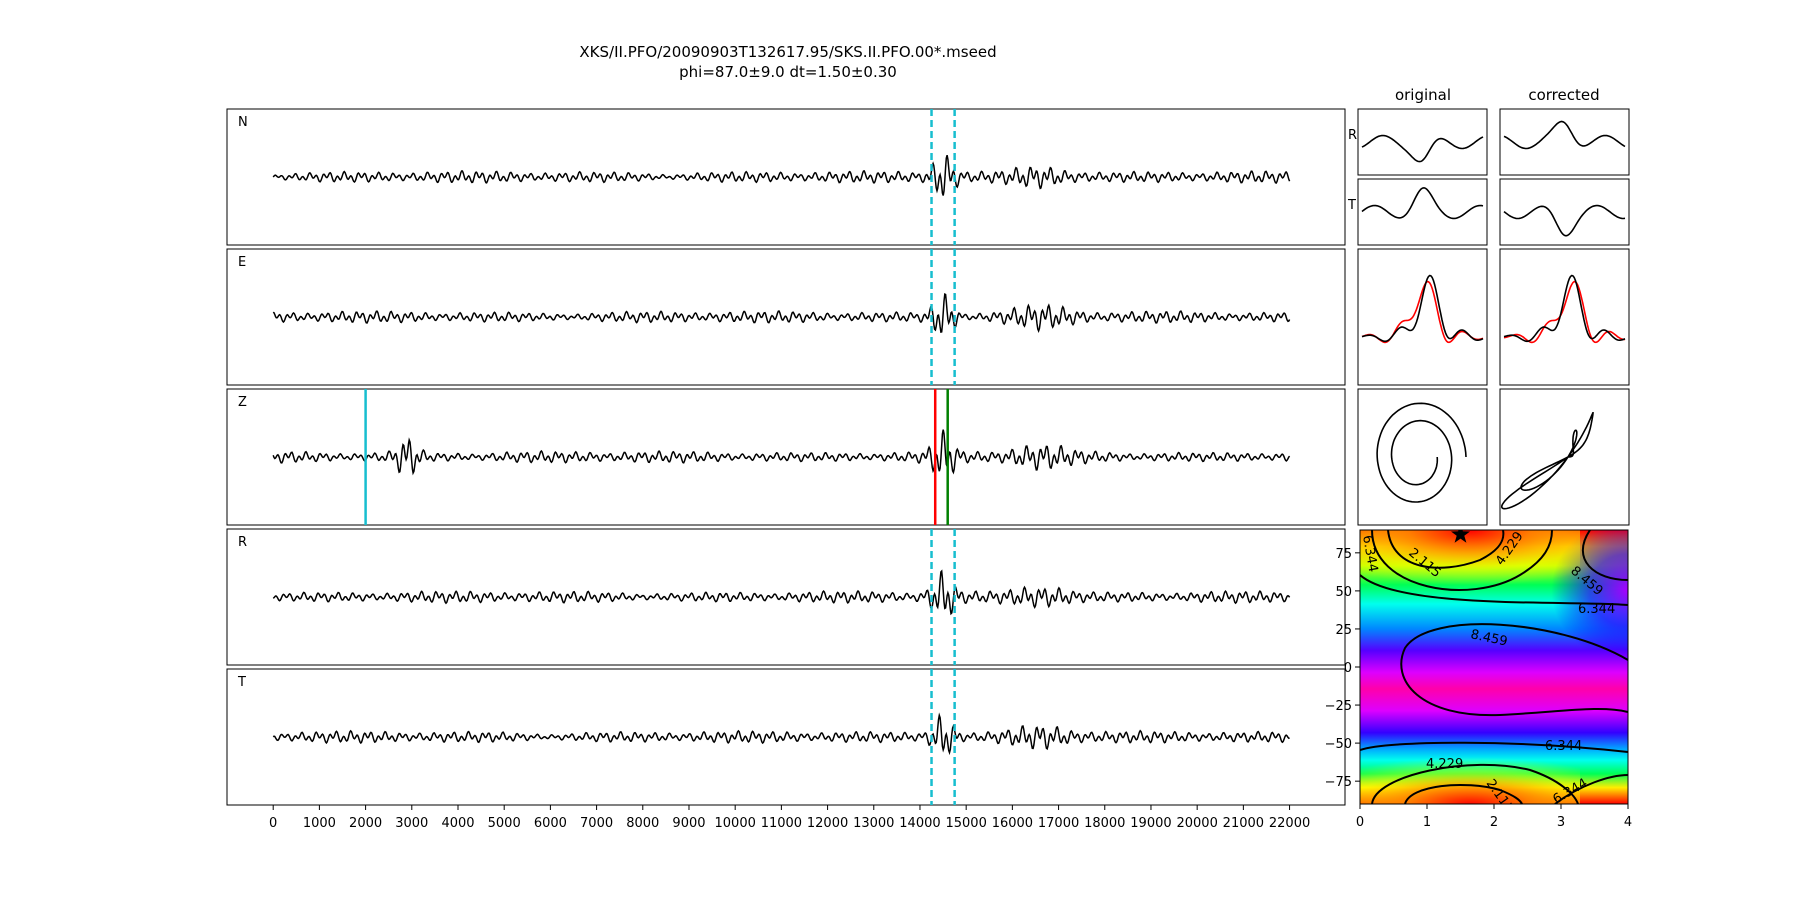 This screenshot has height=900, width=1800. I want to click on seismogram-panel-r: R, so click(786, 597).